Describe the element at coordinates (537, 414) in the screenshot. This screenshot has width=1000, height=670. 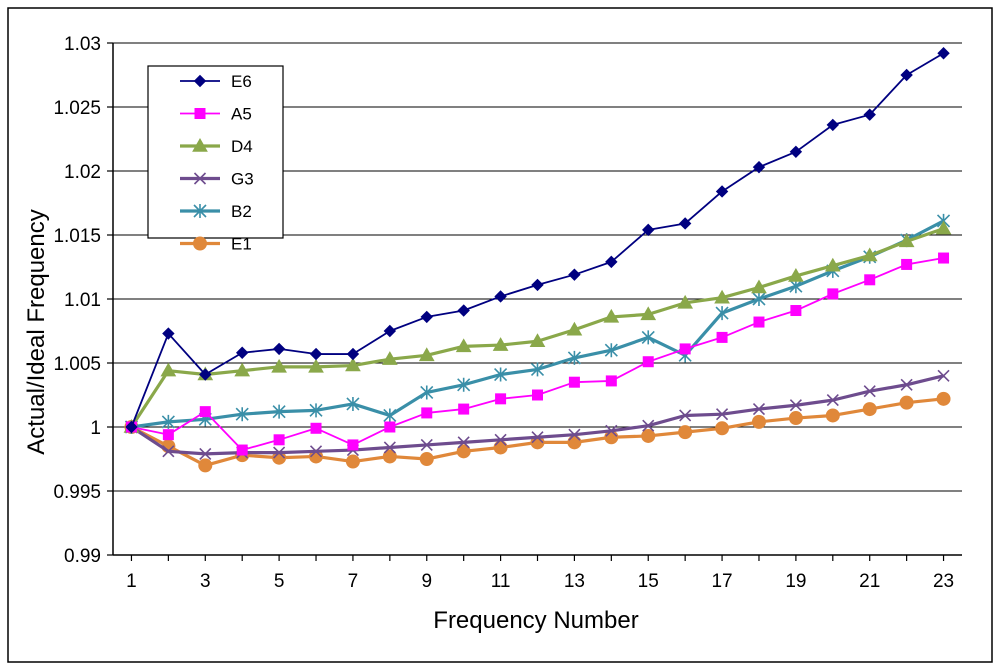
I see `series-g3` at that location.